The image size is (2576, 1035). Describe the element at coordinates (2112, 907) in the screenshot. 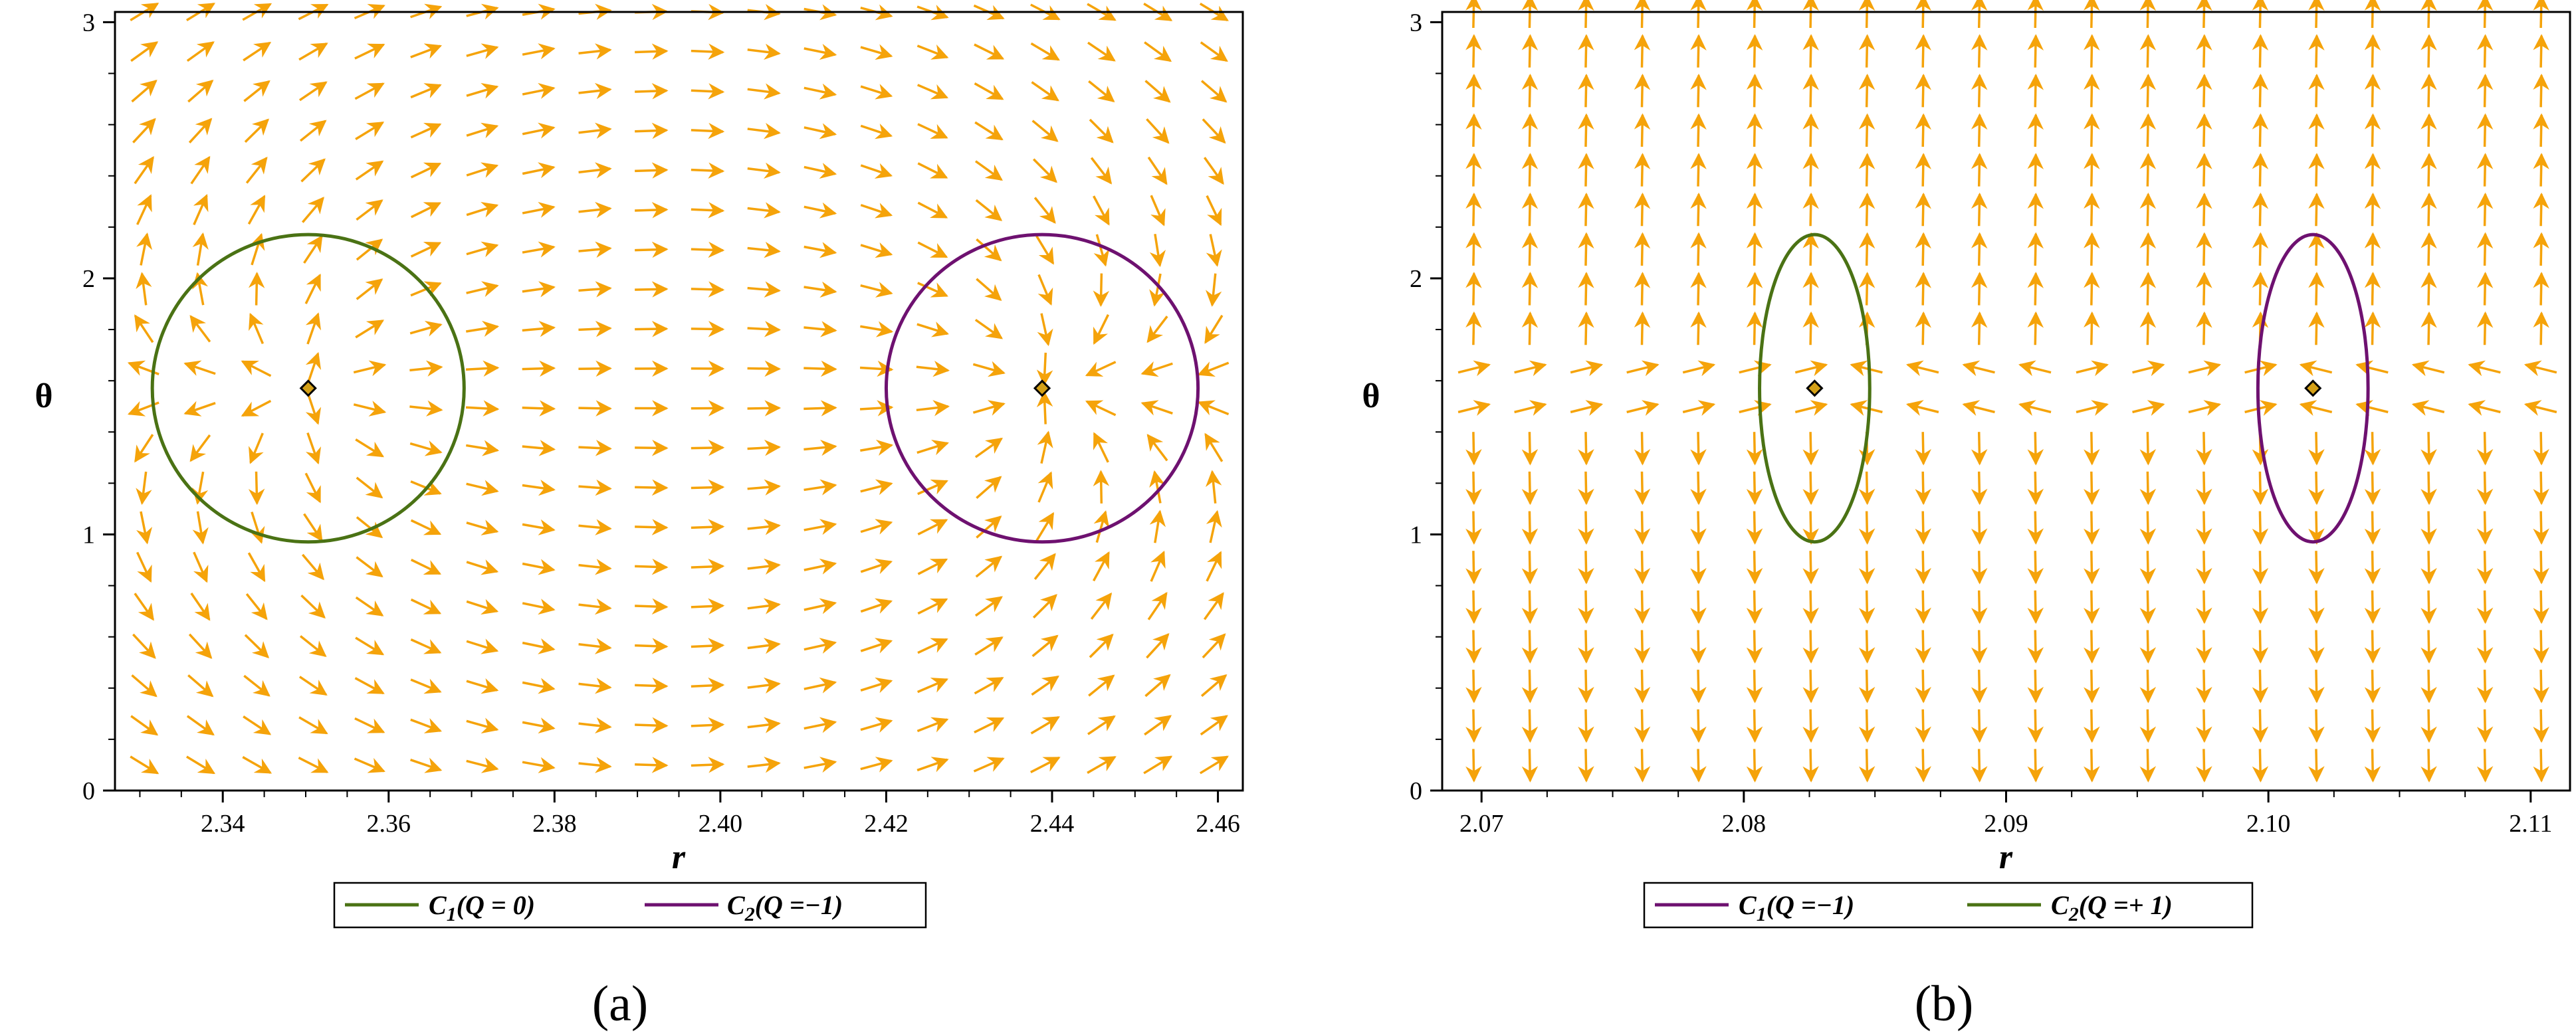

I see `panel-b-legend-entry-2: C2(Q =+ 1)` at that location.